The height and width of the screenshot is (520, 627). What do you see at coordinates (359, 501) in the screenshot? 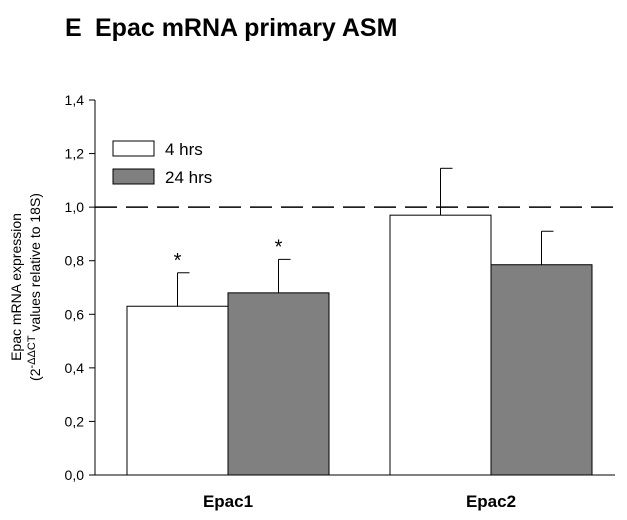
I see `category-labels: Epac1 Epac2` at bounding box center [359, 501].